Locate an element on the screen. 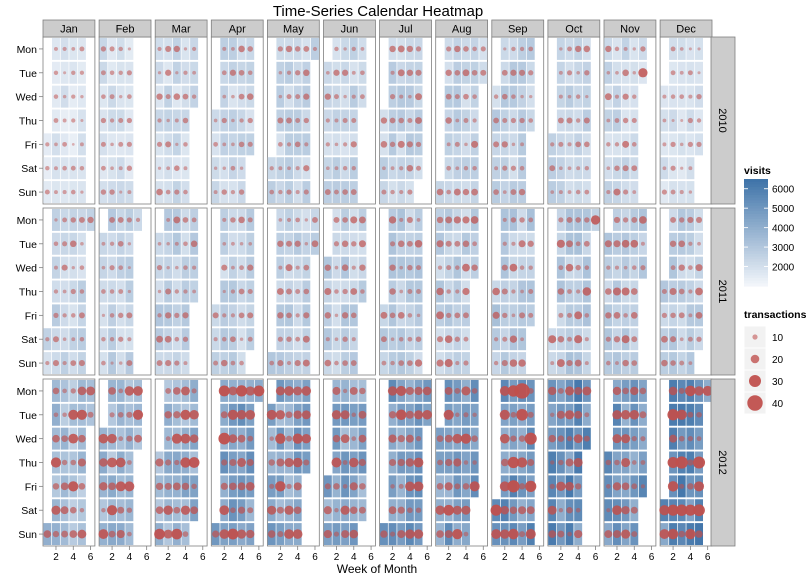 This screenshot has height=579, width=807. panel-background is located at coordinates (686, 120).